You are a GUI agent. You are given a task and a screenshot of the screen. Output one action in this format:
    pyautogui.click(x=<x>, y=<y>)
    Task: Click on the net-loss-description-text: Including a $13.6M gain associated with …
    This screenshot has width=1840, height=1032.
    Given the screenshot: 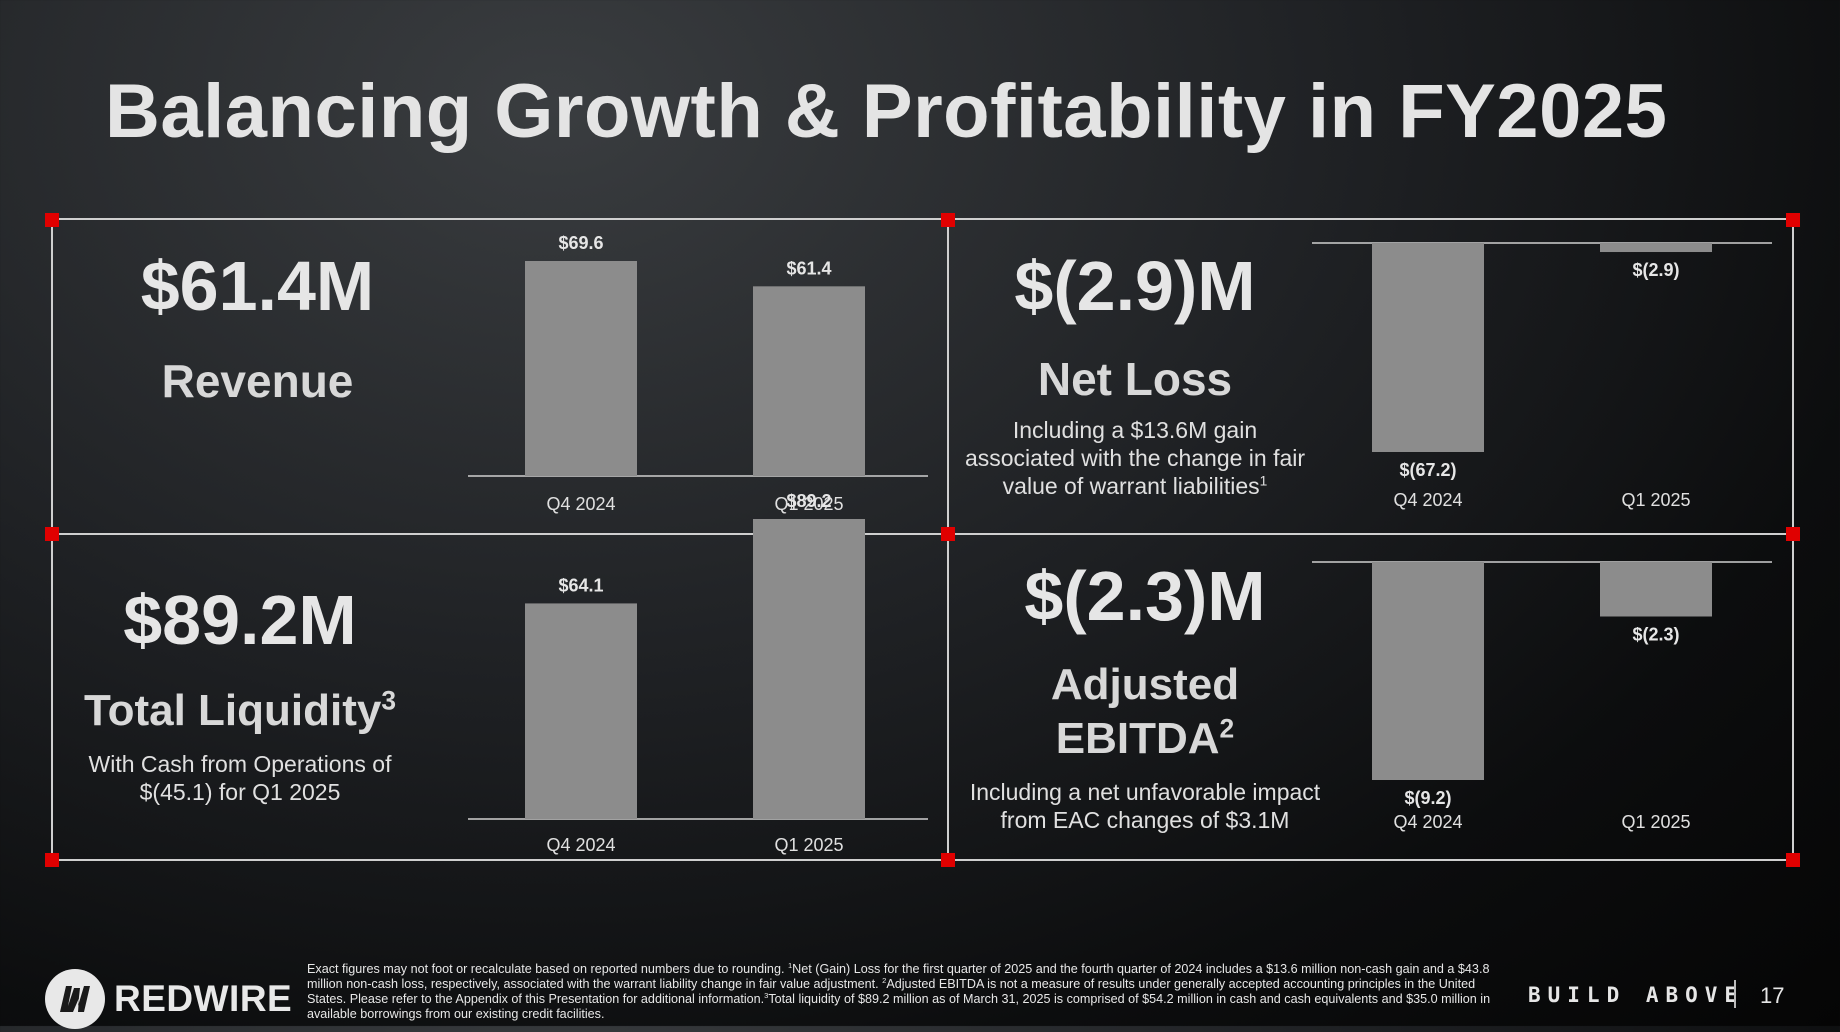 What is the action you would take?
    pyautogui.click(x=1135, y=458)
    